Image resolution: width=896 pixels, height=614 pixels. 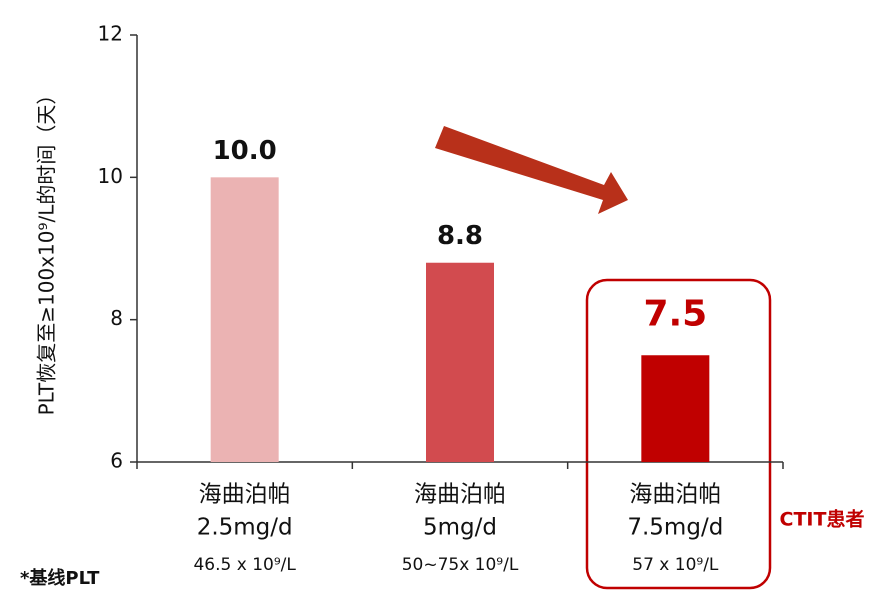 What do you see at coordinates (675, 528) in the screenshot?
I see `x-tick-label: 7.5mg/d` at bounding box center [675, 528].